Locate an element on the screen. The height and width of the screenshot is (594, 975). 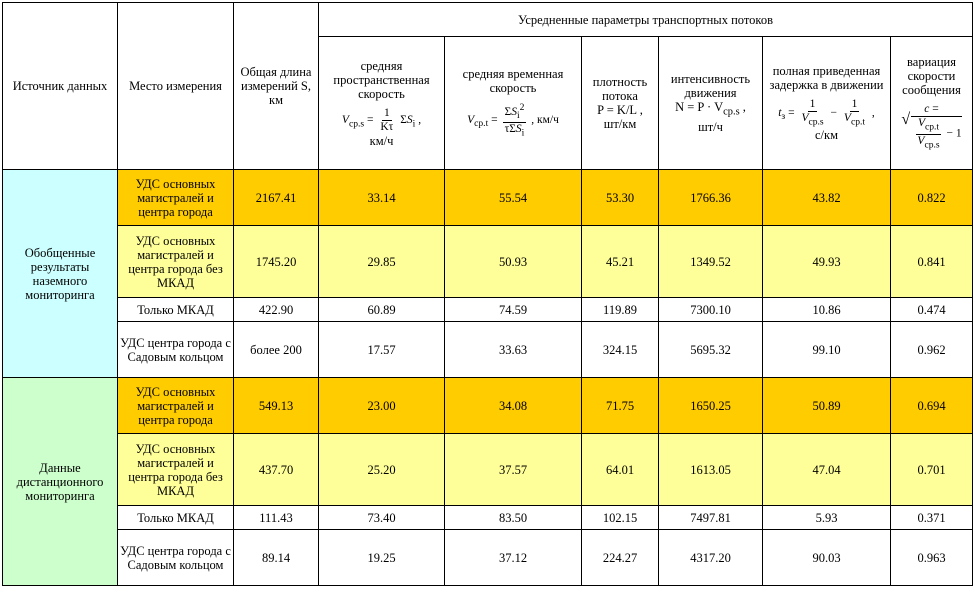
delay-cell: 5.93 is located at coordinates (826, 517).